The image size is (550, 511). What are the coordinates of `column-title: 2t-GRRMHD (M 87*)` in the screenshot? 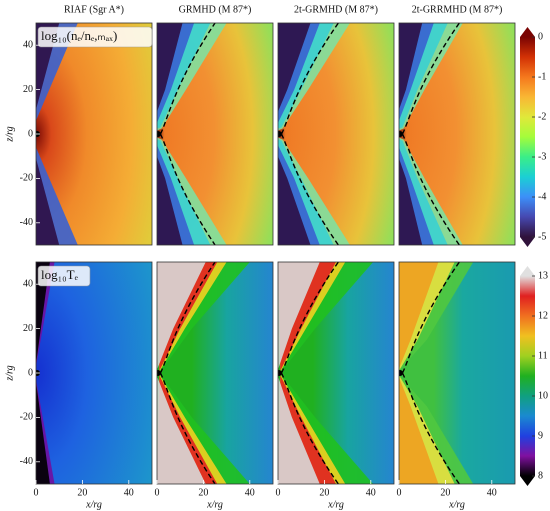 It's located at (457, 9).